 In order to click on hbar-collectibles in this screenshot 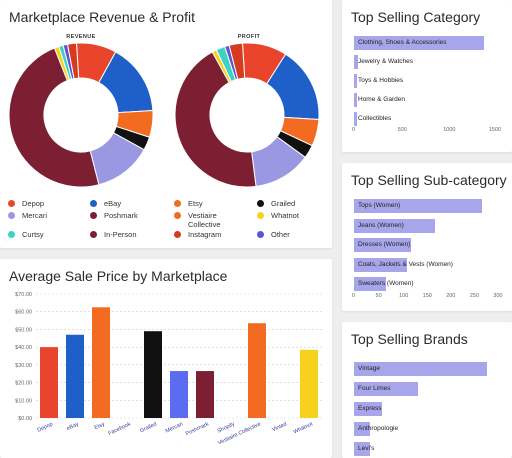, I will do `click(355, 119)`.